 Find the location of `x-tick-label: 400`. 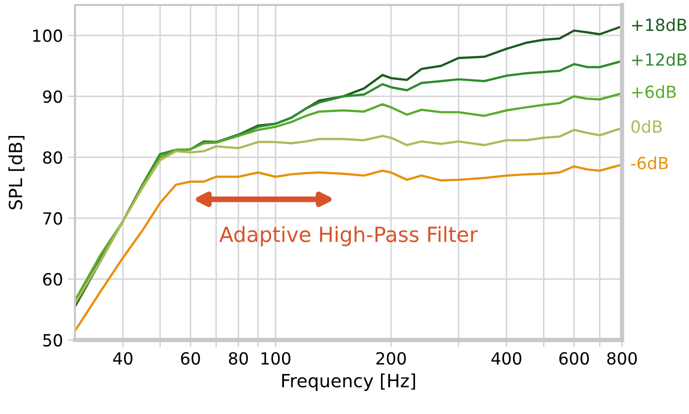

x-tick-label: 400 is located at coordinates (506, 358).